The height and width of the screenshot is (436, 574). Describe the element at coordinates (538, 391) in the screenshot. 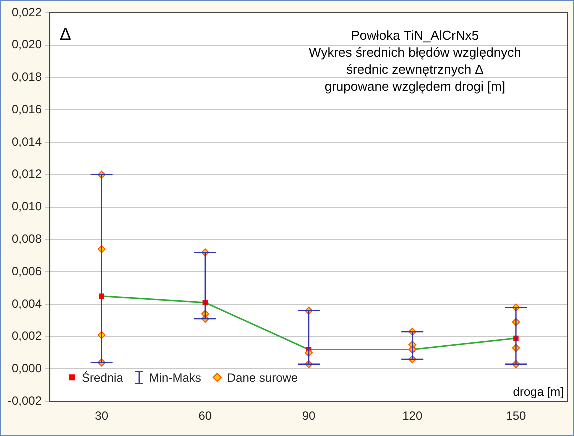

I see `x-axis-title: droga [m]` at that location.